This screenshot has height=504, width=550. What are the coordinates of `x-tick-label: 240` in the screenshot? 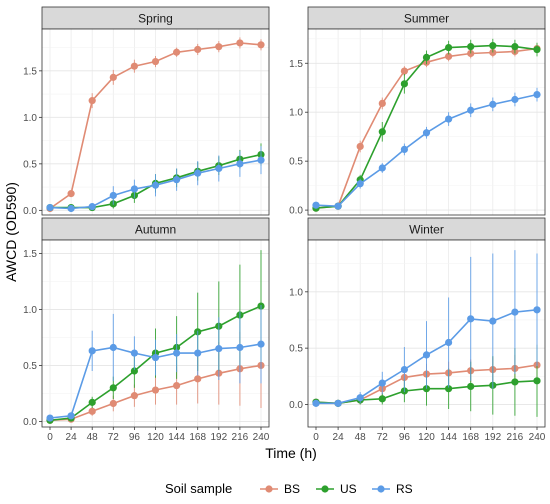 It's located at (261, 437).